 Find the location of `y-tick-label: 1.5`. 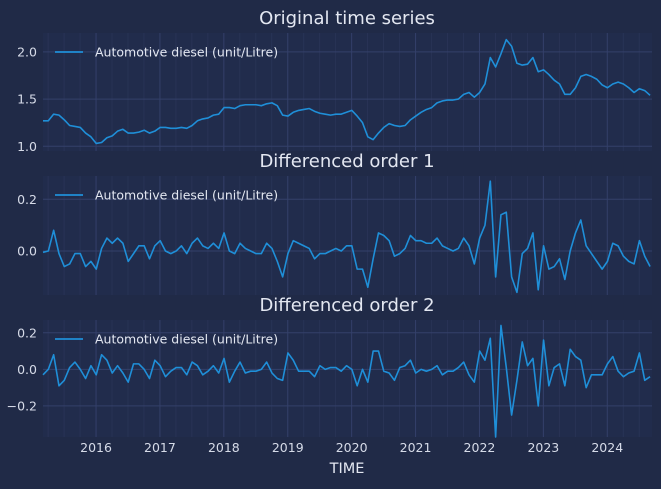

y-tick-label: 1.5 is located at coordinates (27, 99).